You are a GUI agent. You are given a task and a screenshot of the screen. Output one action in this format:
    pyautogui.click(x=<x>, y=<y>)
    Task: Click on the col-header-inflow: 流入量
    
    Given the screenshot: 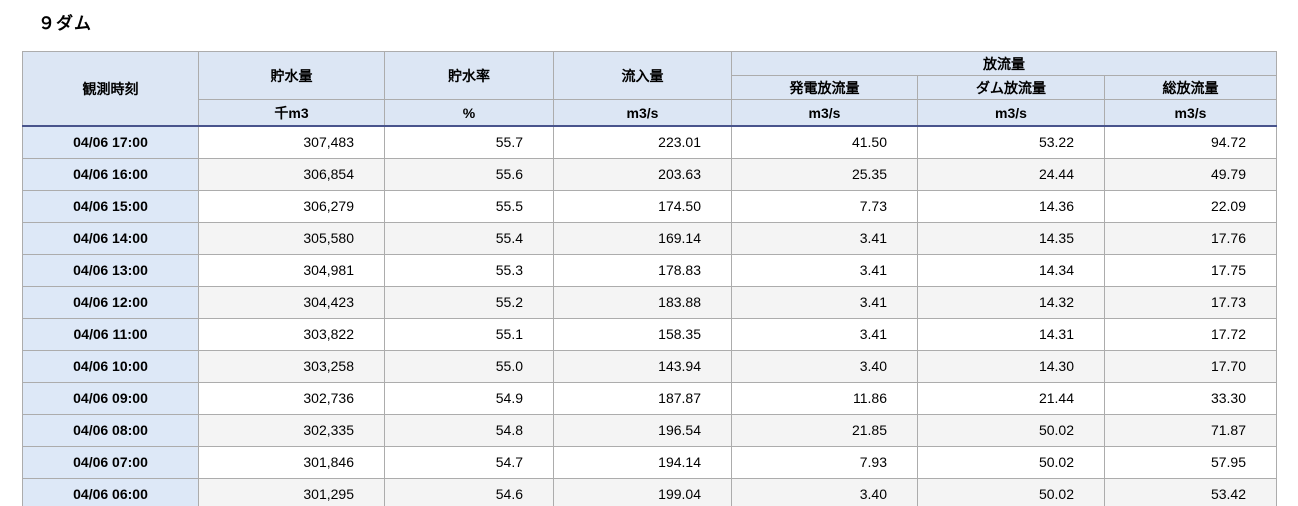 What is the action you would take?
    pyautogui.click(x=642, y=75)
    